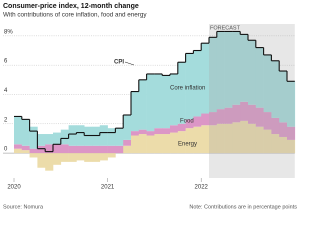 This screenshot has width=320, height=240. I want to click on forecast-label: FORECAST, so click(225, 28).